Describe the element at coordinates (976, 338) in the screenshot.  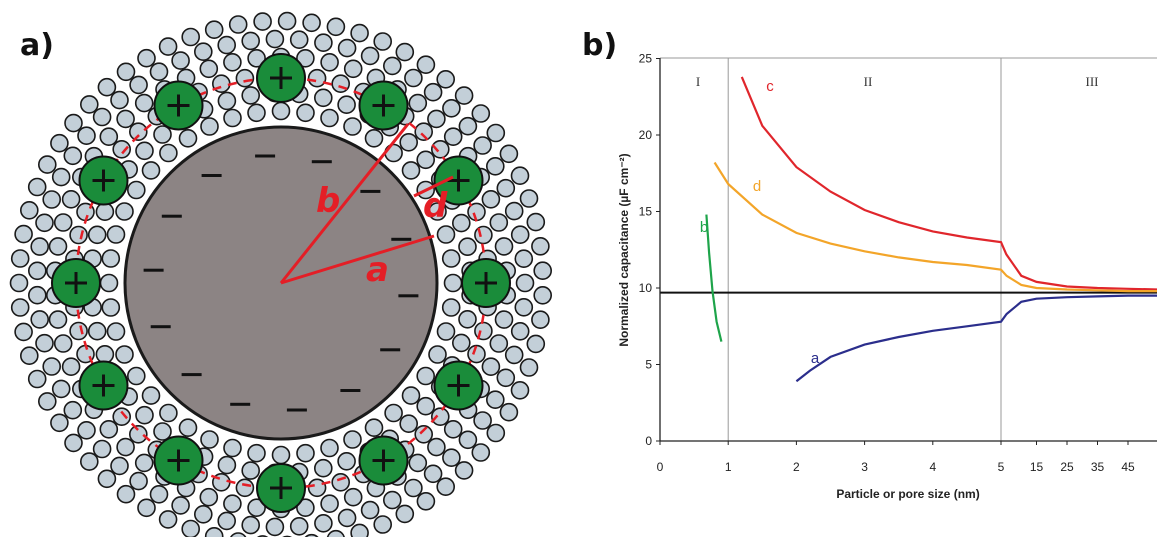
I see `series-line-a` at that location.